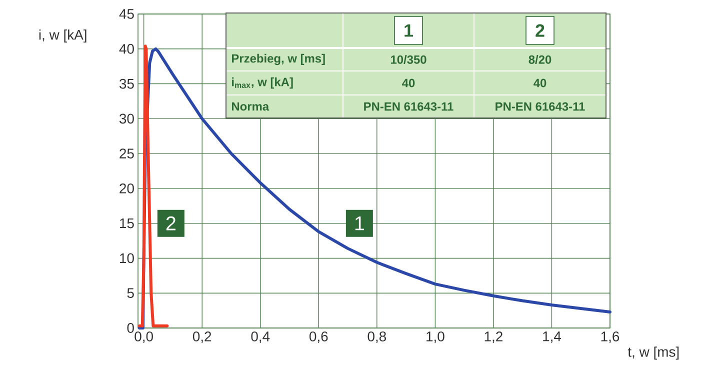 Image resolution: width=728 pixels, height=370 pixels. I want to click on category-label: Norma, so click(251, 106).